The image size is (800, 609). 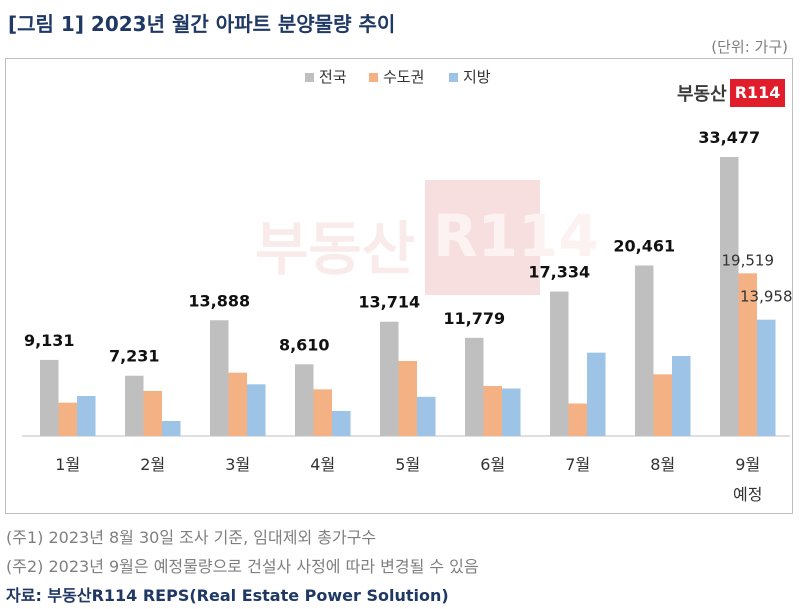 I want to click on data-label-sudogwon-9: 19,519, so click(x=748, y=260).